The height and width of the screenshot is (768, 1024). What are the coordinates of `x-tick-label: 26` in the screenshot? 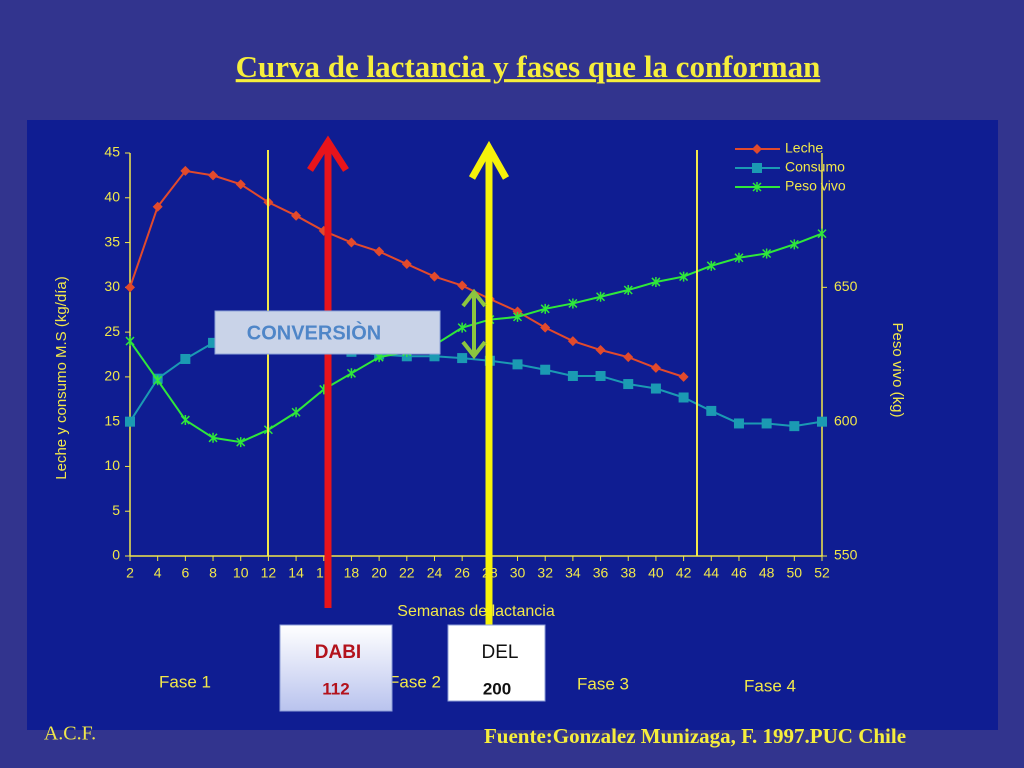 It's located at (462, 573).